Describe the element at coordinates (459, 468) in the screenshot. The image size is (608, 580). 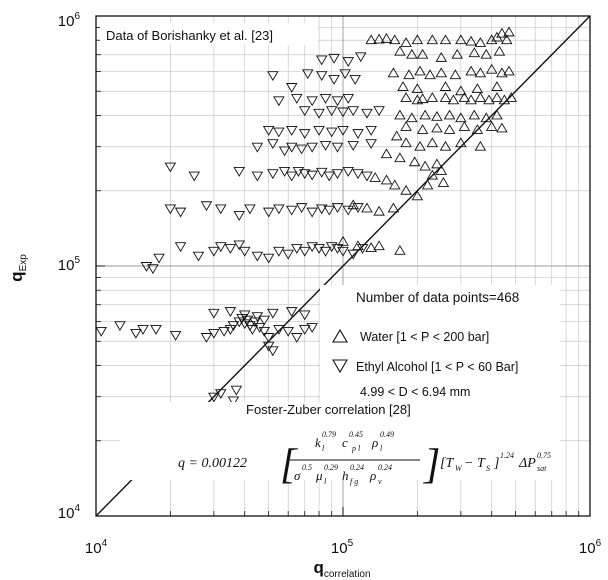
I see `svg-text: W` at that location.